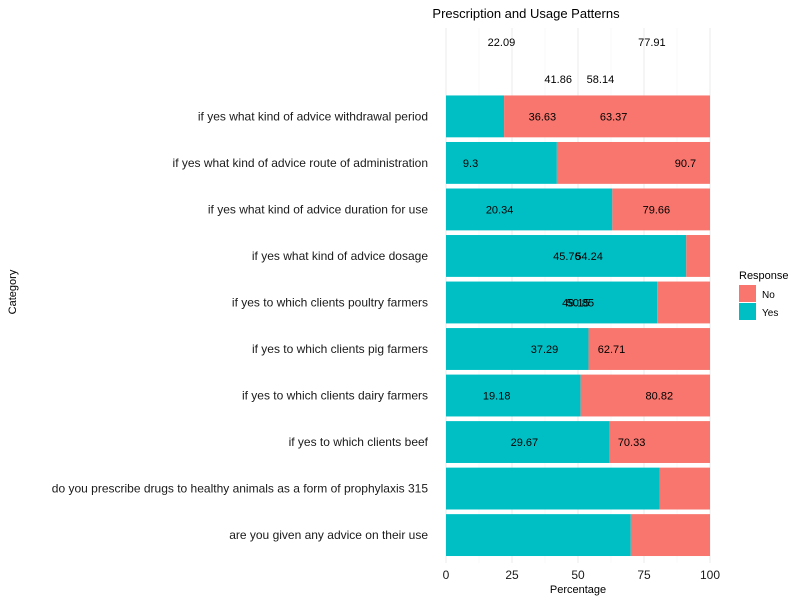 The height and width of the screenshot is (600, 800). Describe the element at coordinates (657, 210) in the screenshot. I see `data-label: 79.66` at that location.